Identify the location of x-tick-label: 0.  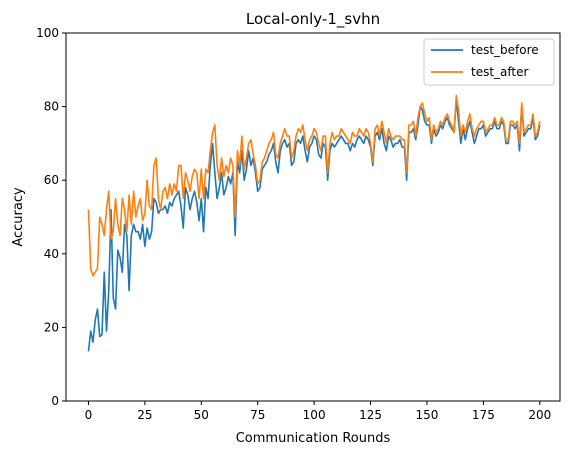
(89, 415).